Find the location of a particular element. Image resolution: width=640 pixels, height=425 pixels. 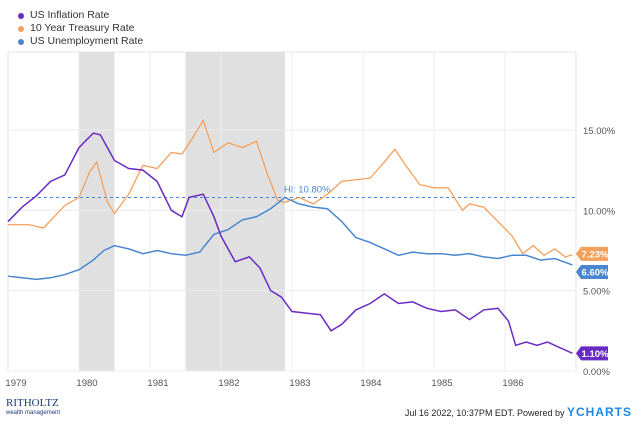

end-value-label: 7.23% is located at coordinates (595, 254).